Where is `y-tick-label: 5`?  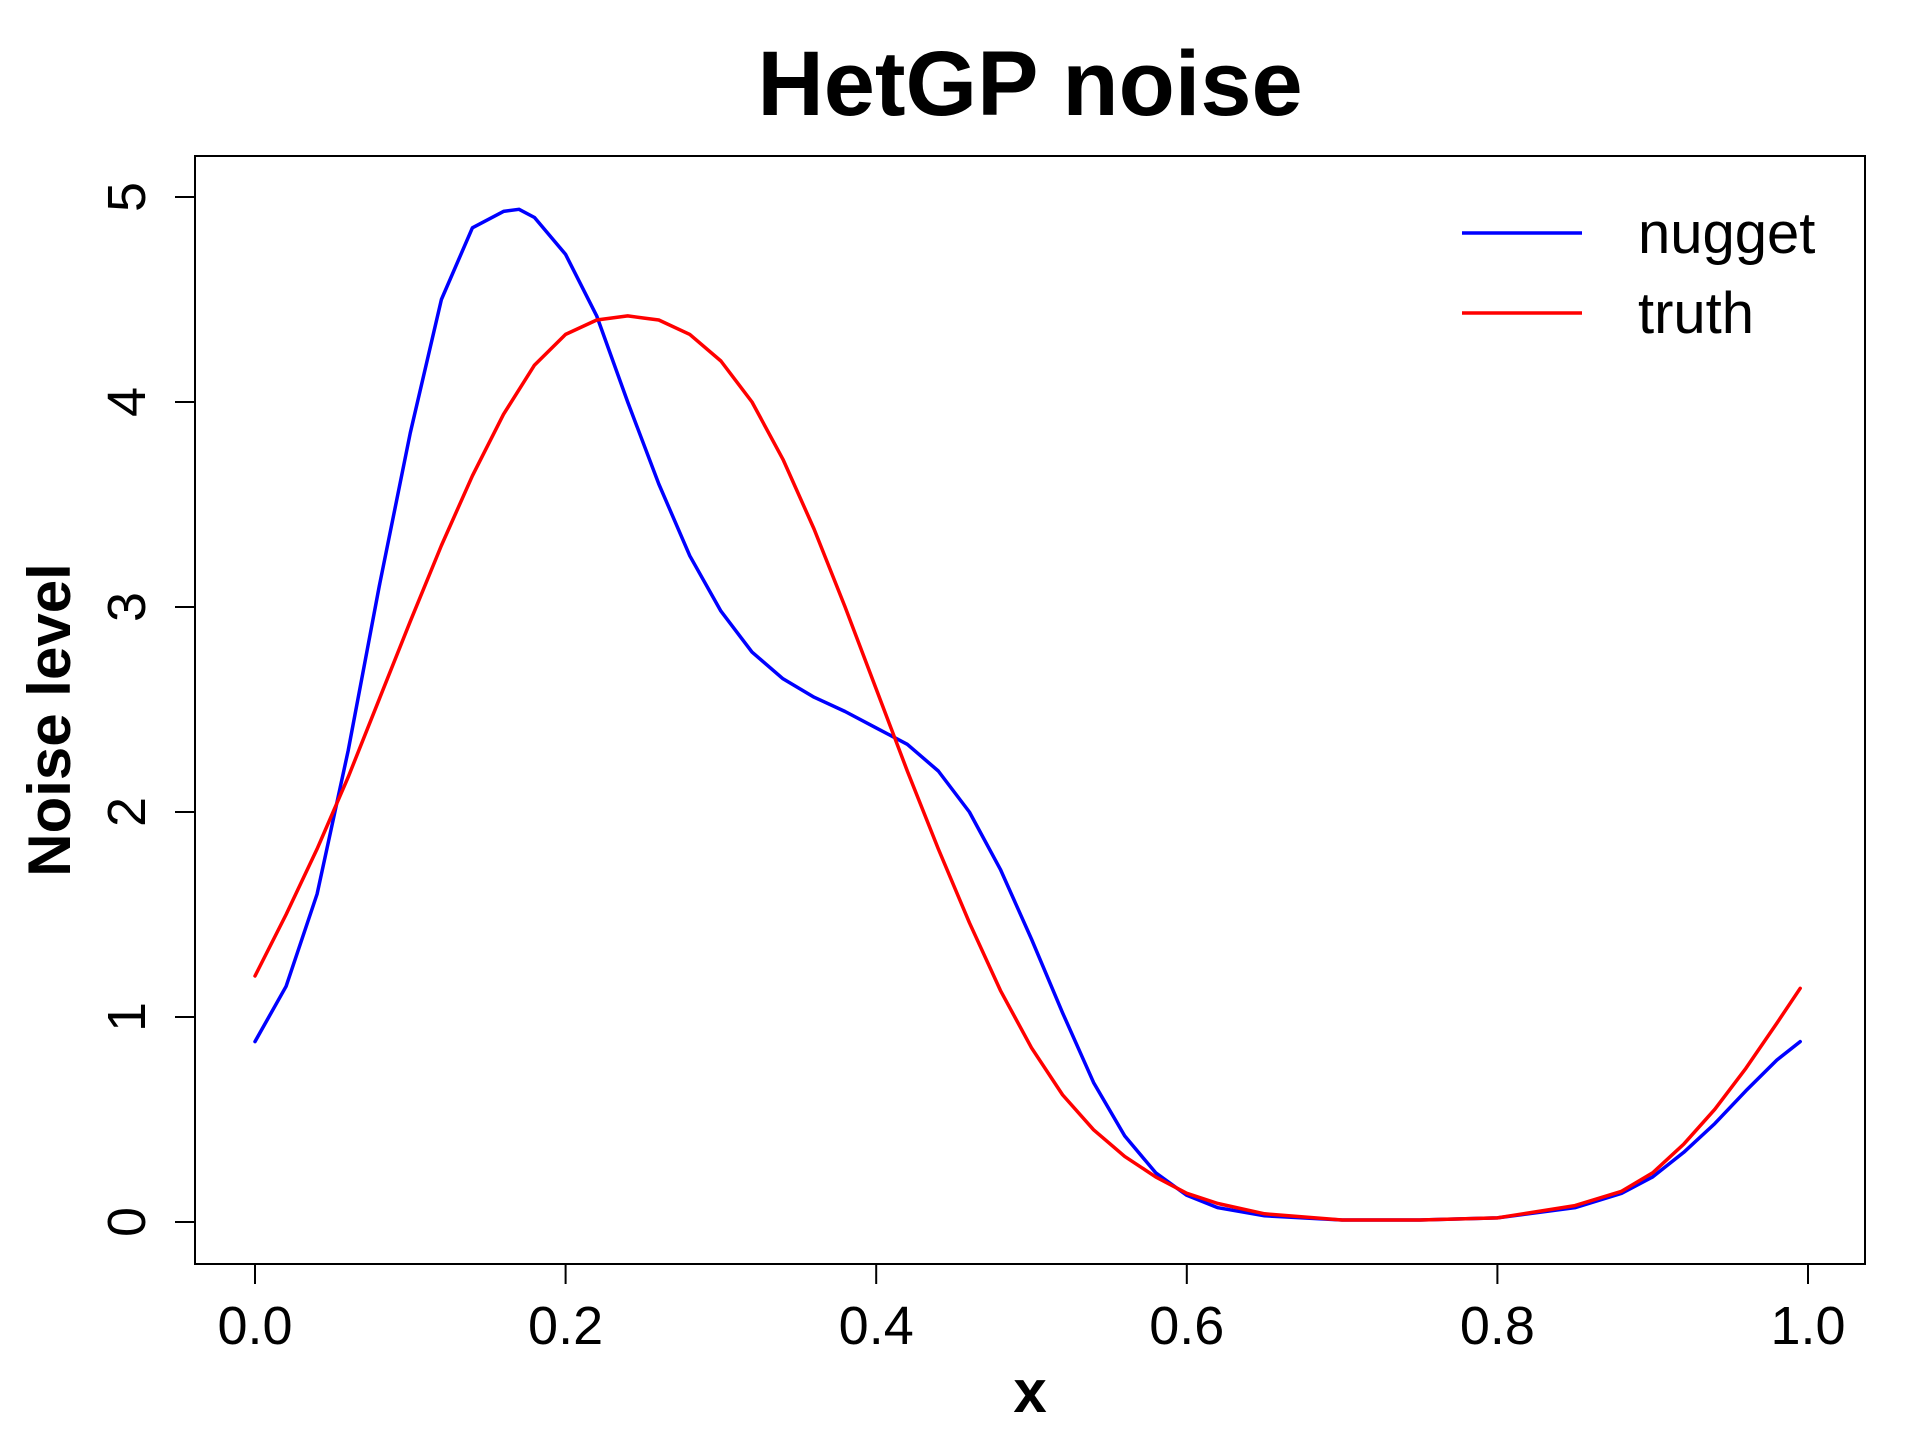 y-tick-label: 5 is located at coordinates (127, 197).